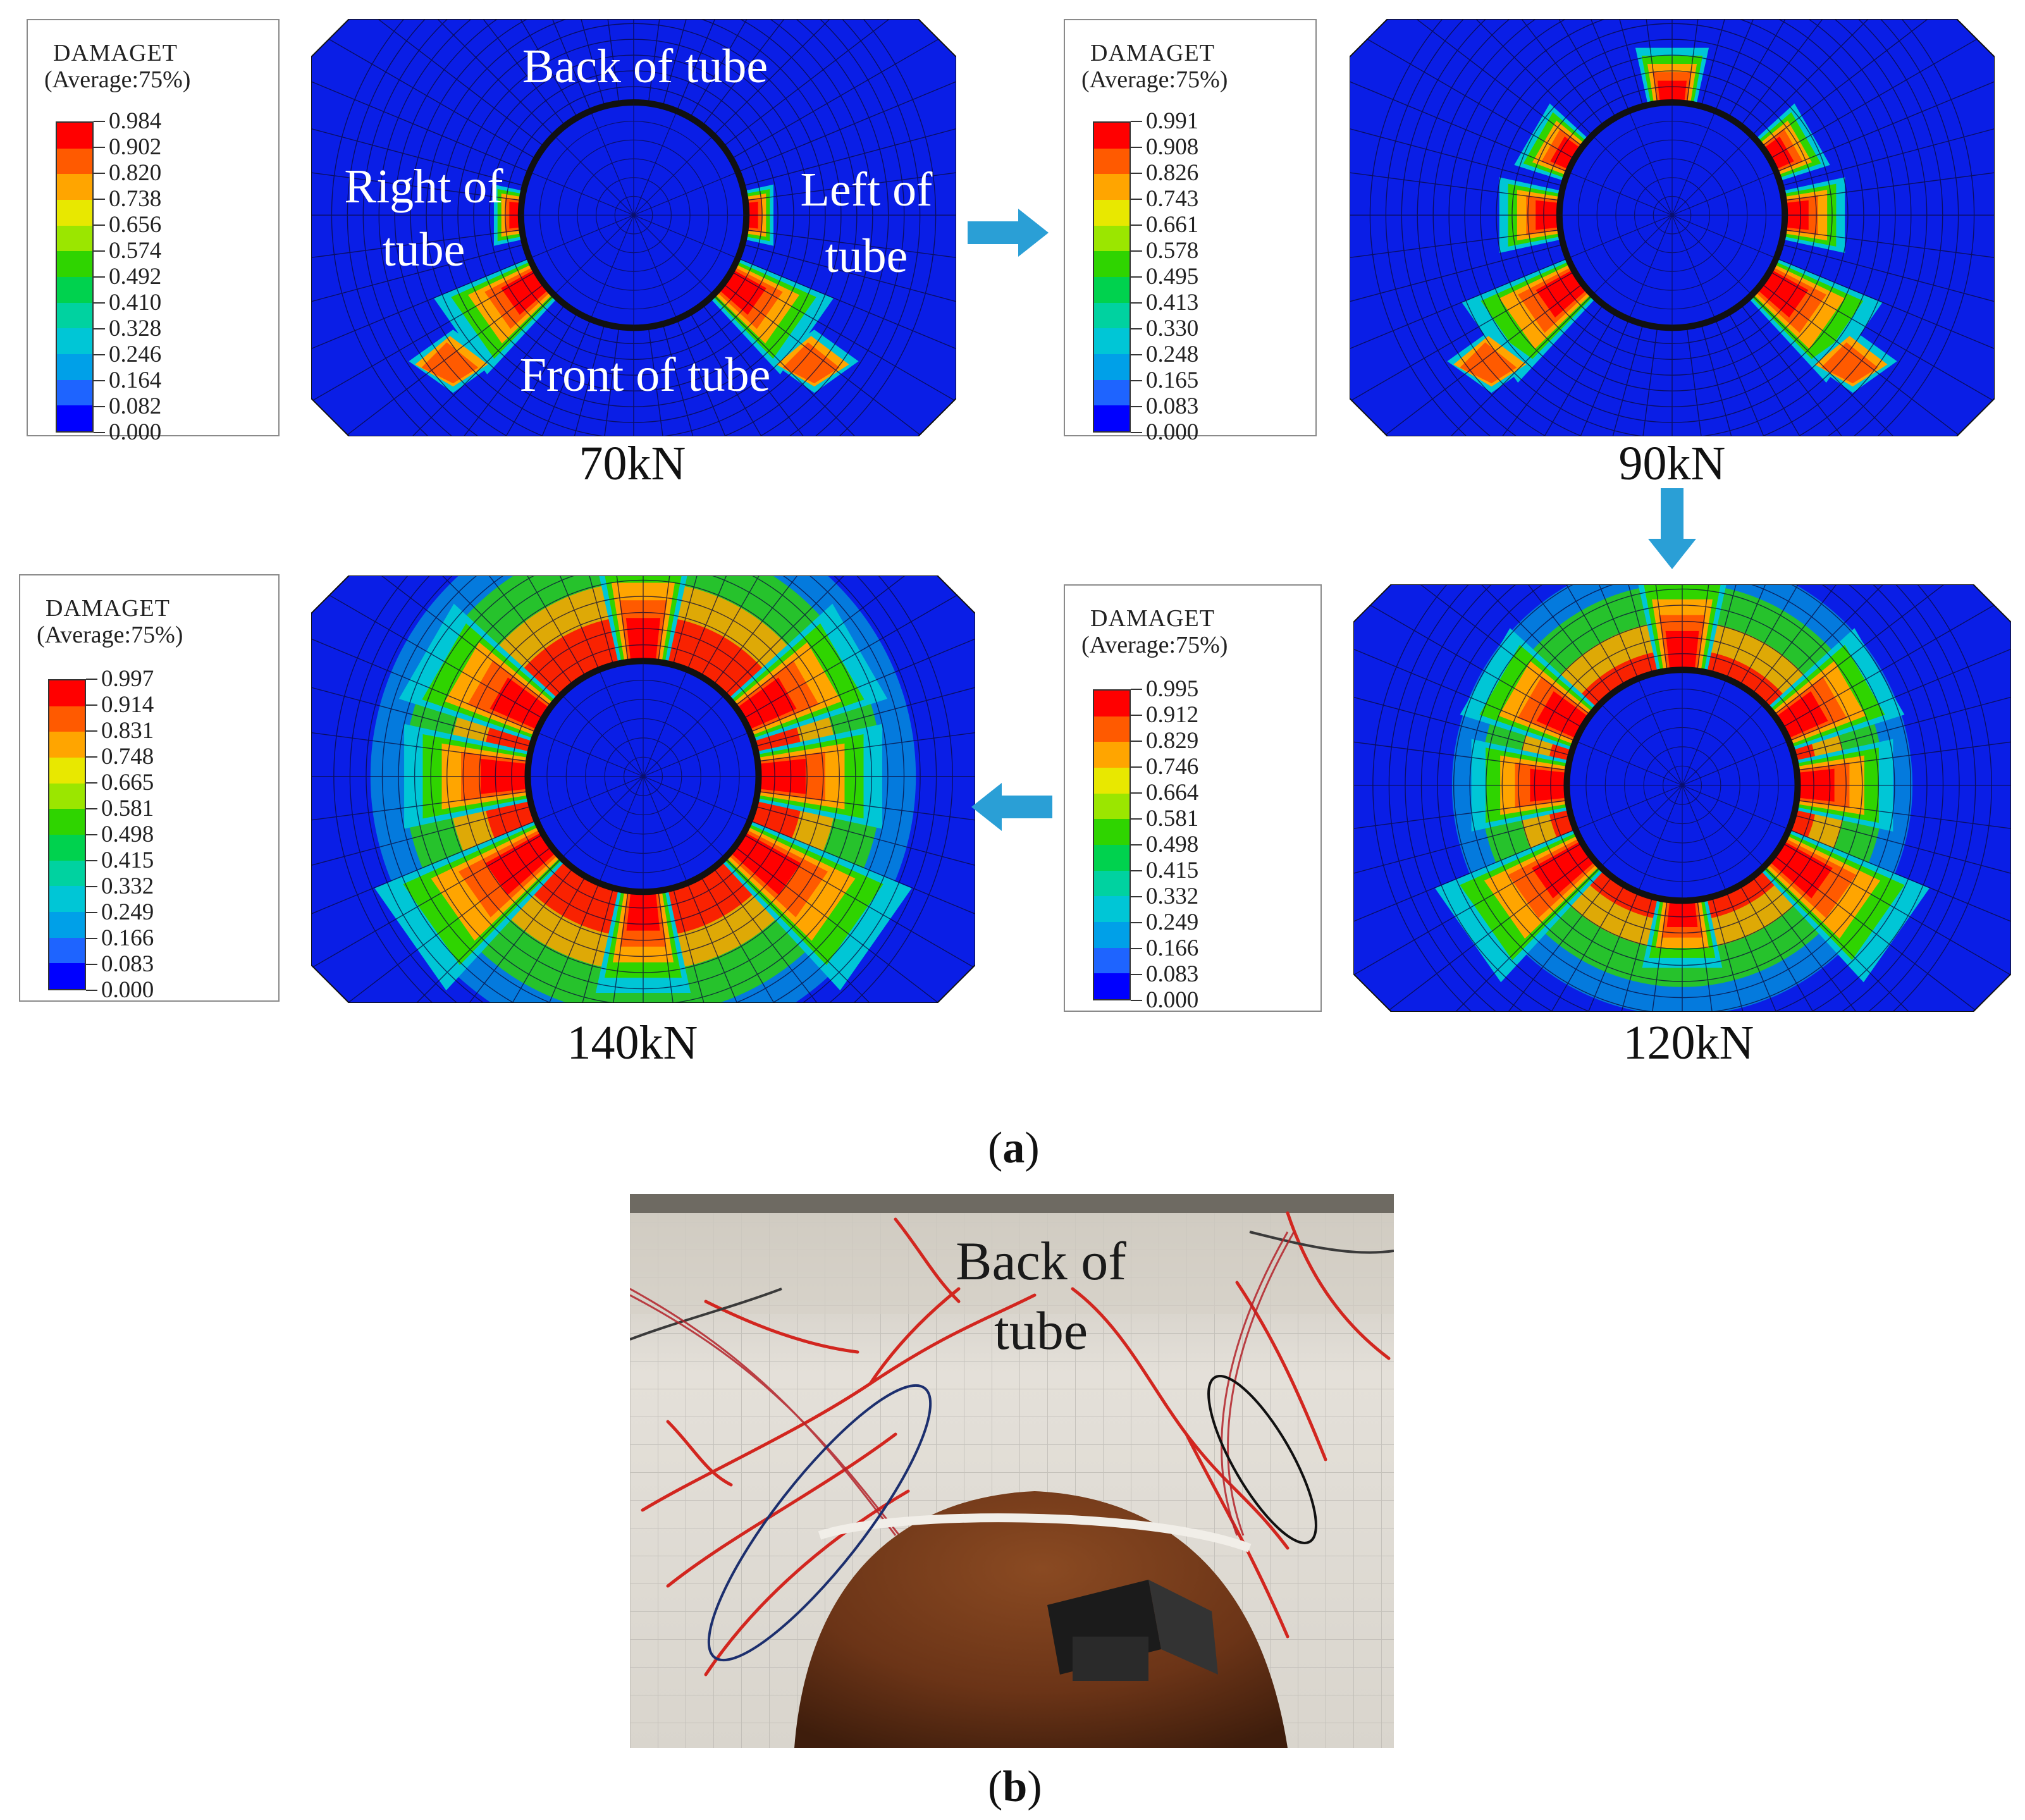 This screenshot has height=1820, width=2025. I want to click on load-label-90kn: 90kN, so click(1672, 463).